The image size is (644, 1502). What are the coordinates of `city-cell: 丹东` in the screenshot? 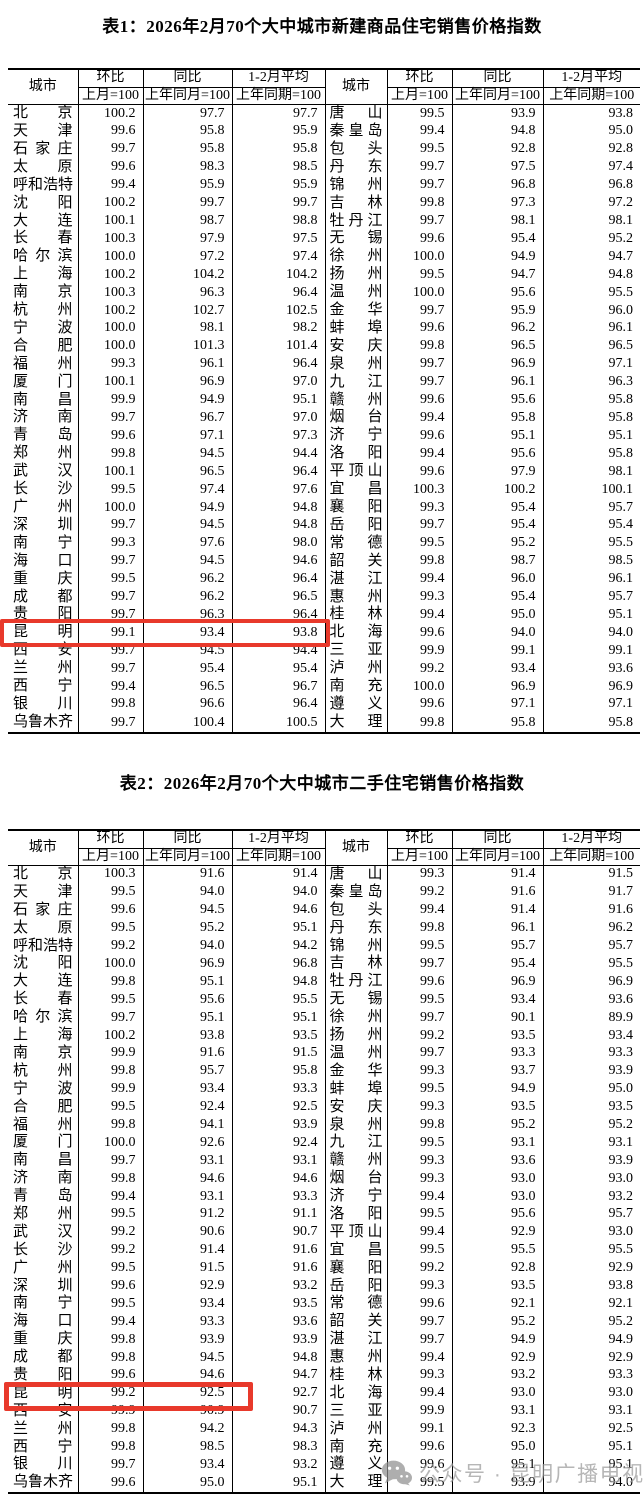 It's located at (355, 167).